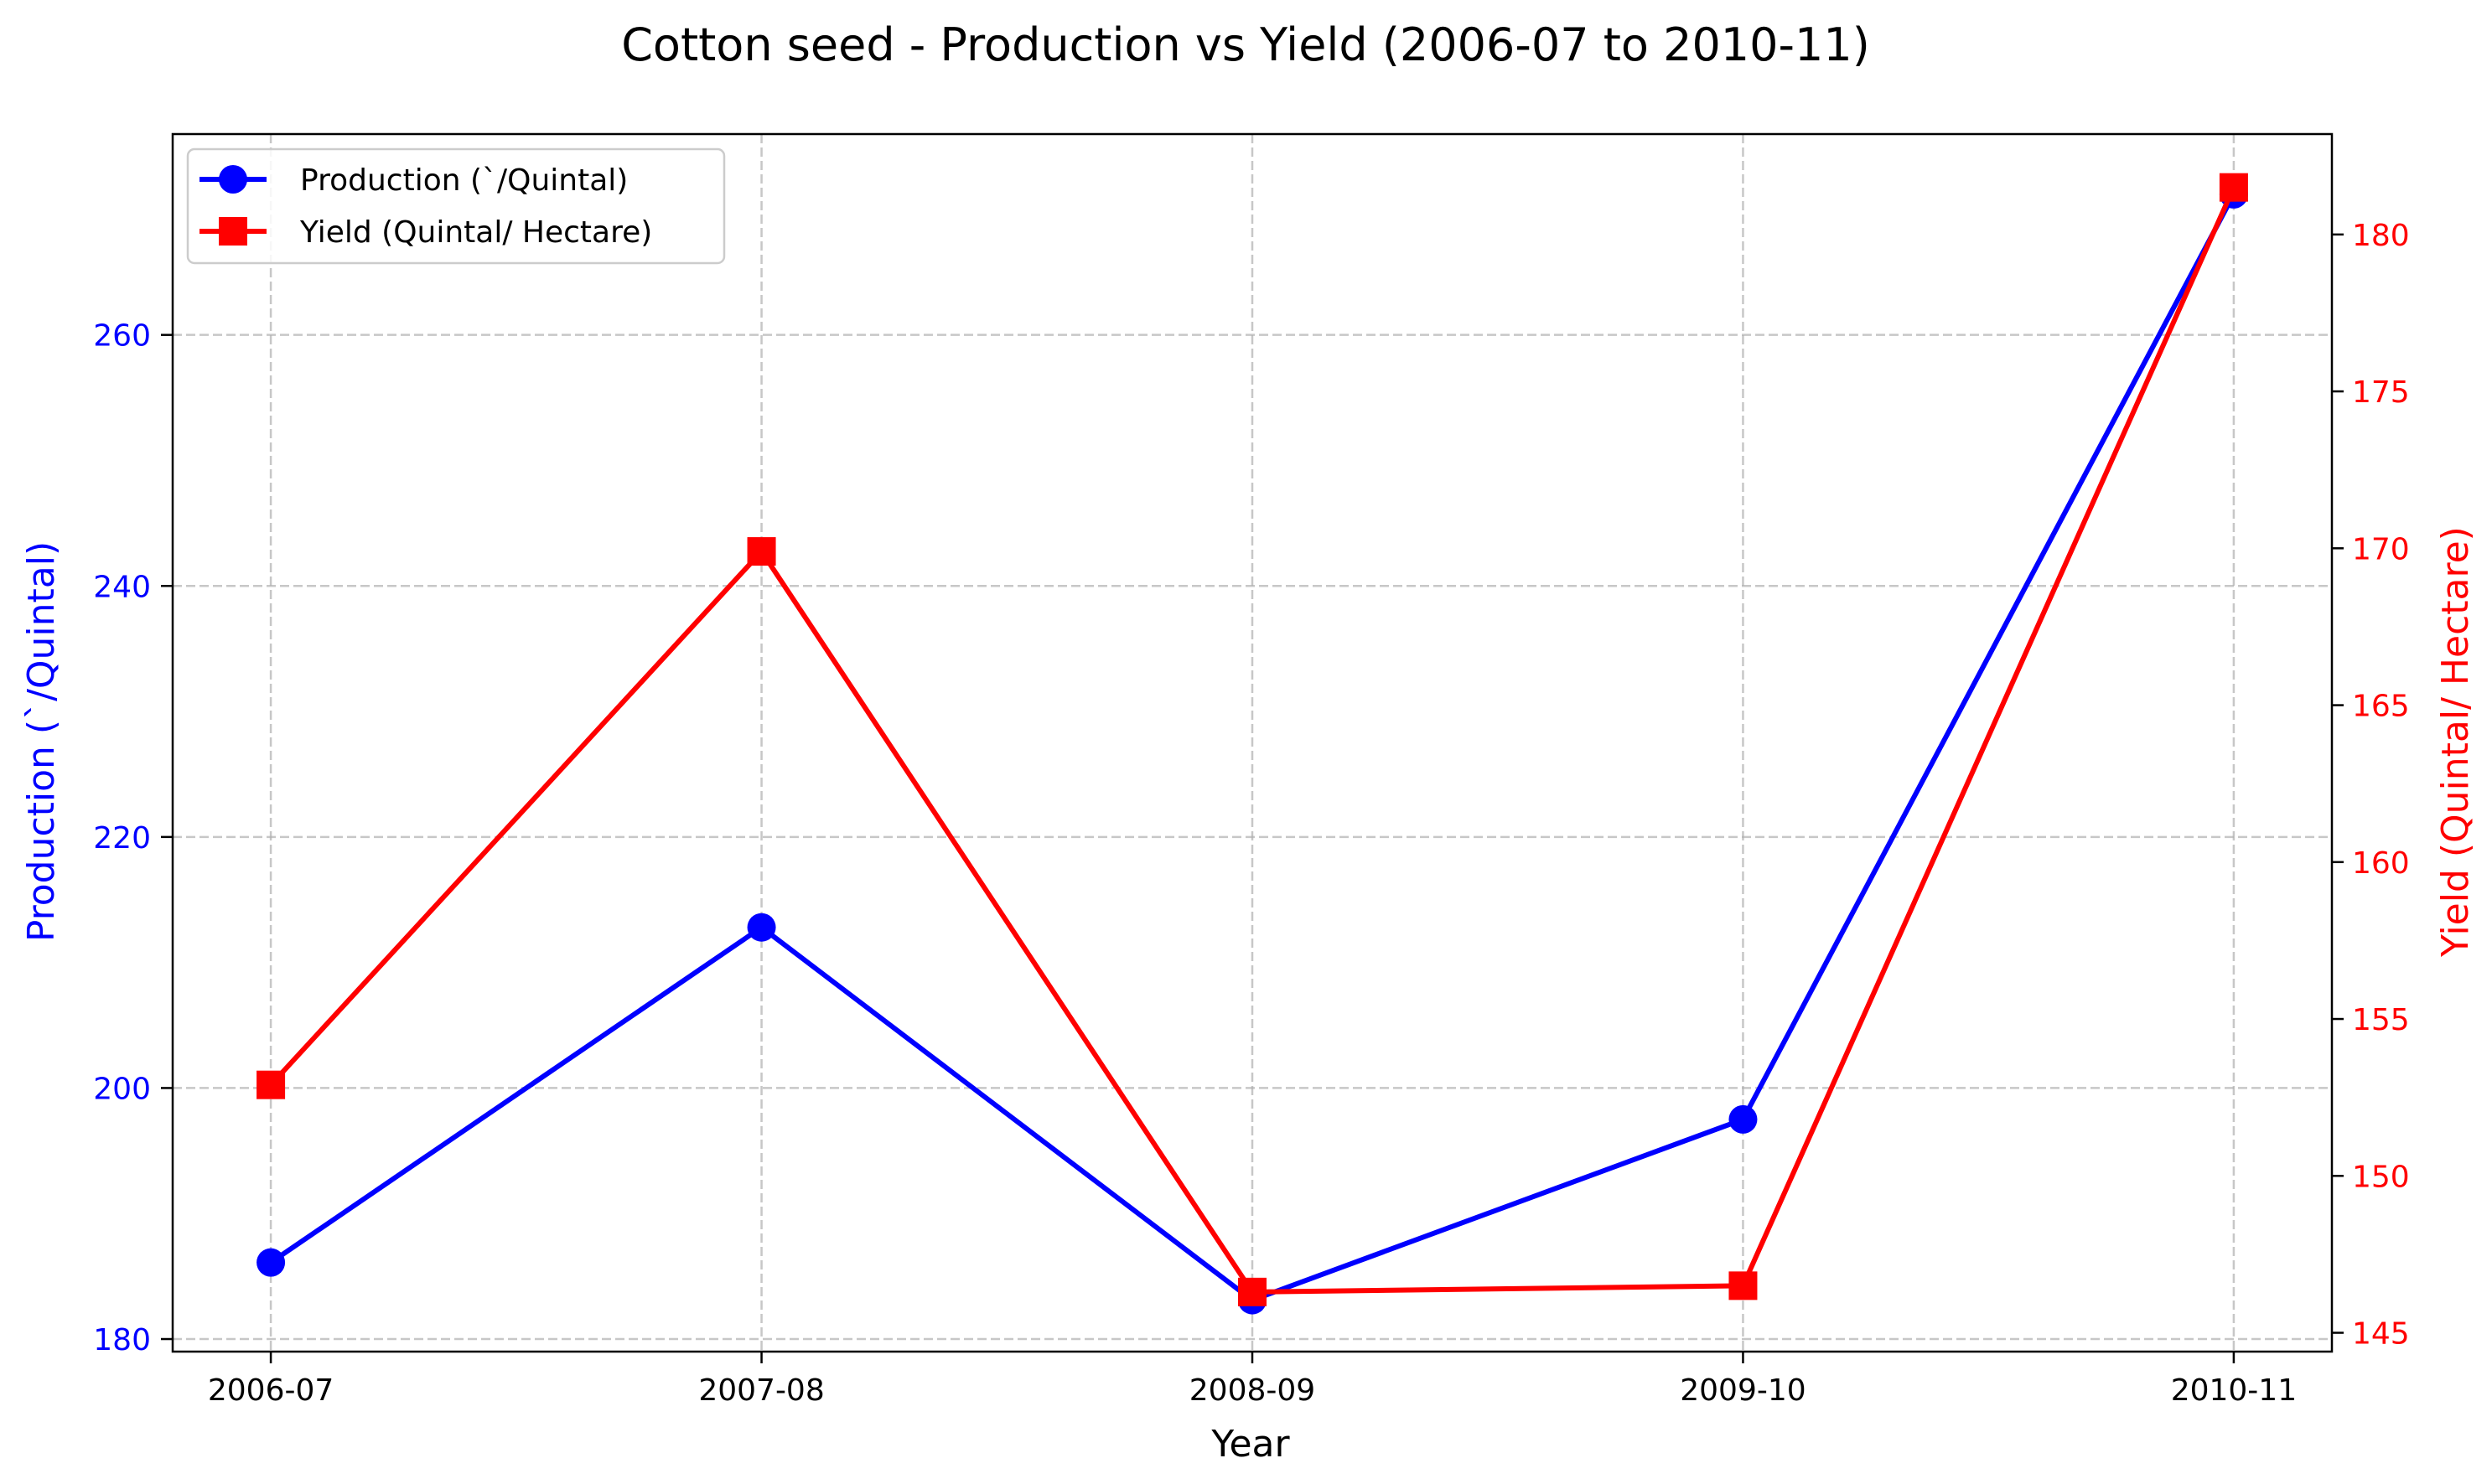 The image size is (2492, 1484). Describe the element at coordinates (2381, 392) in the screenshot. I see `y-right-tick-label: 175` at that location.